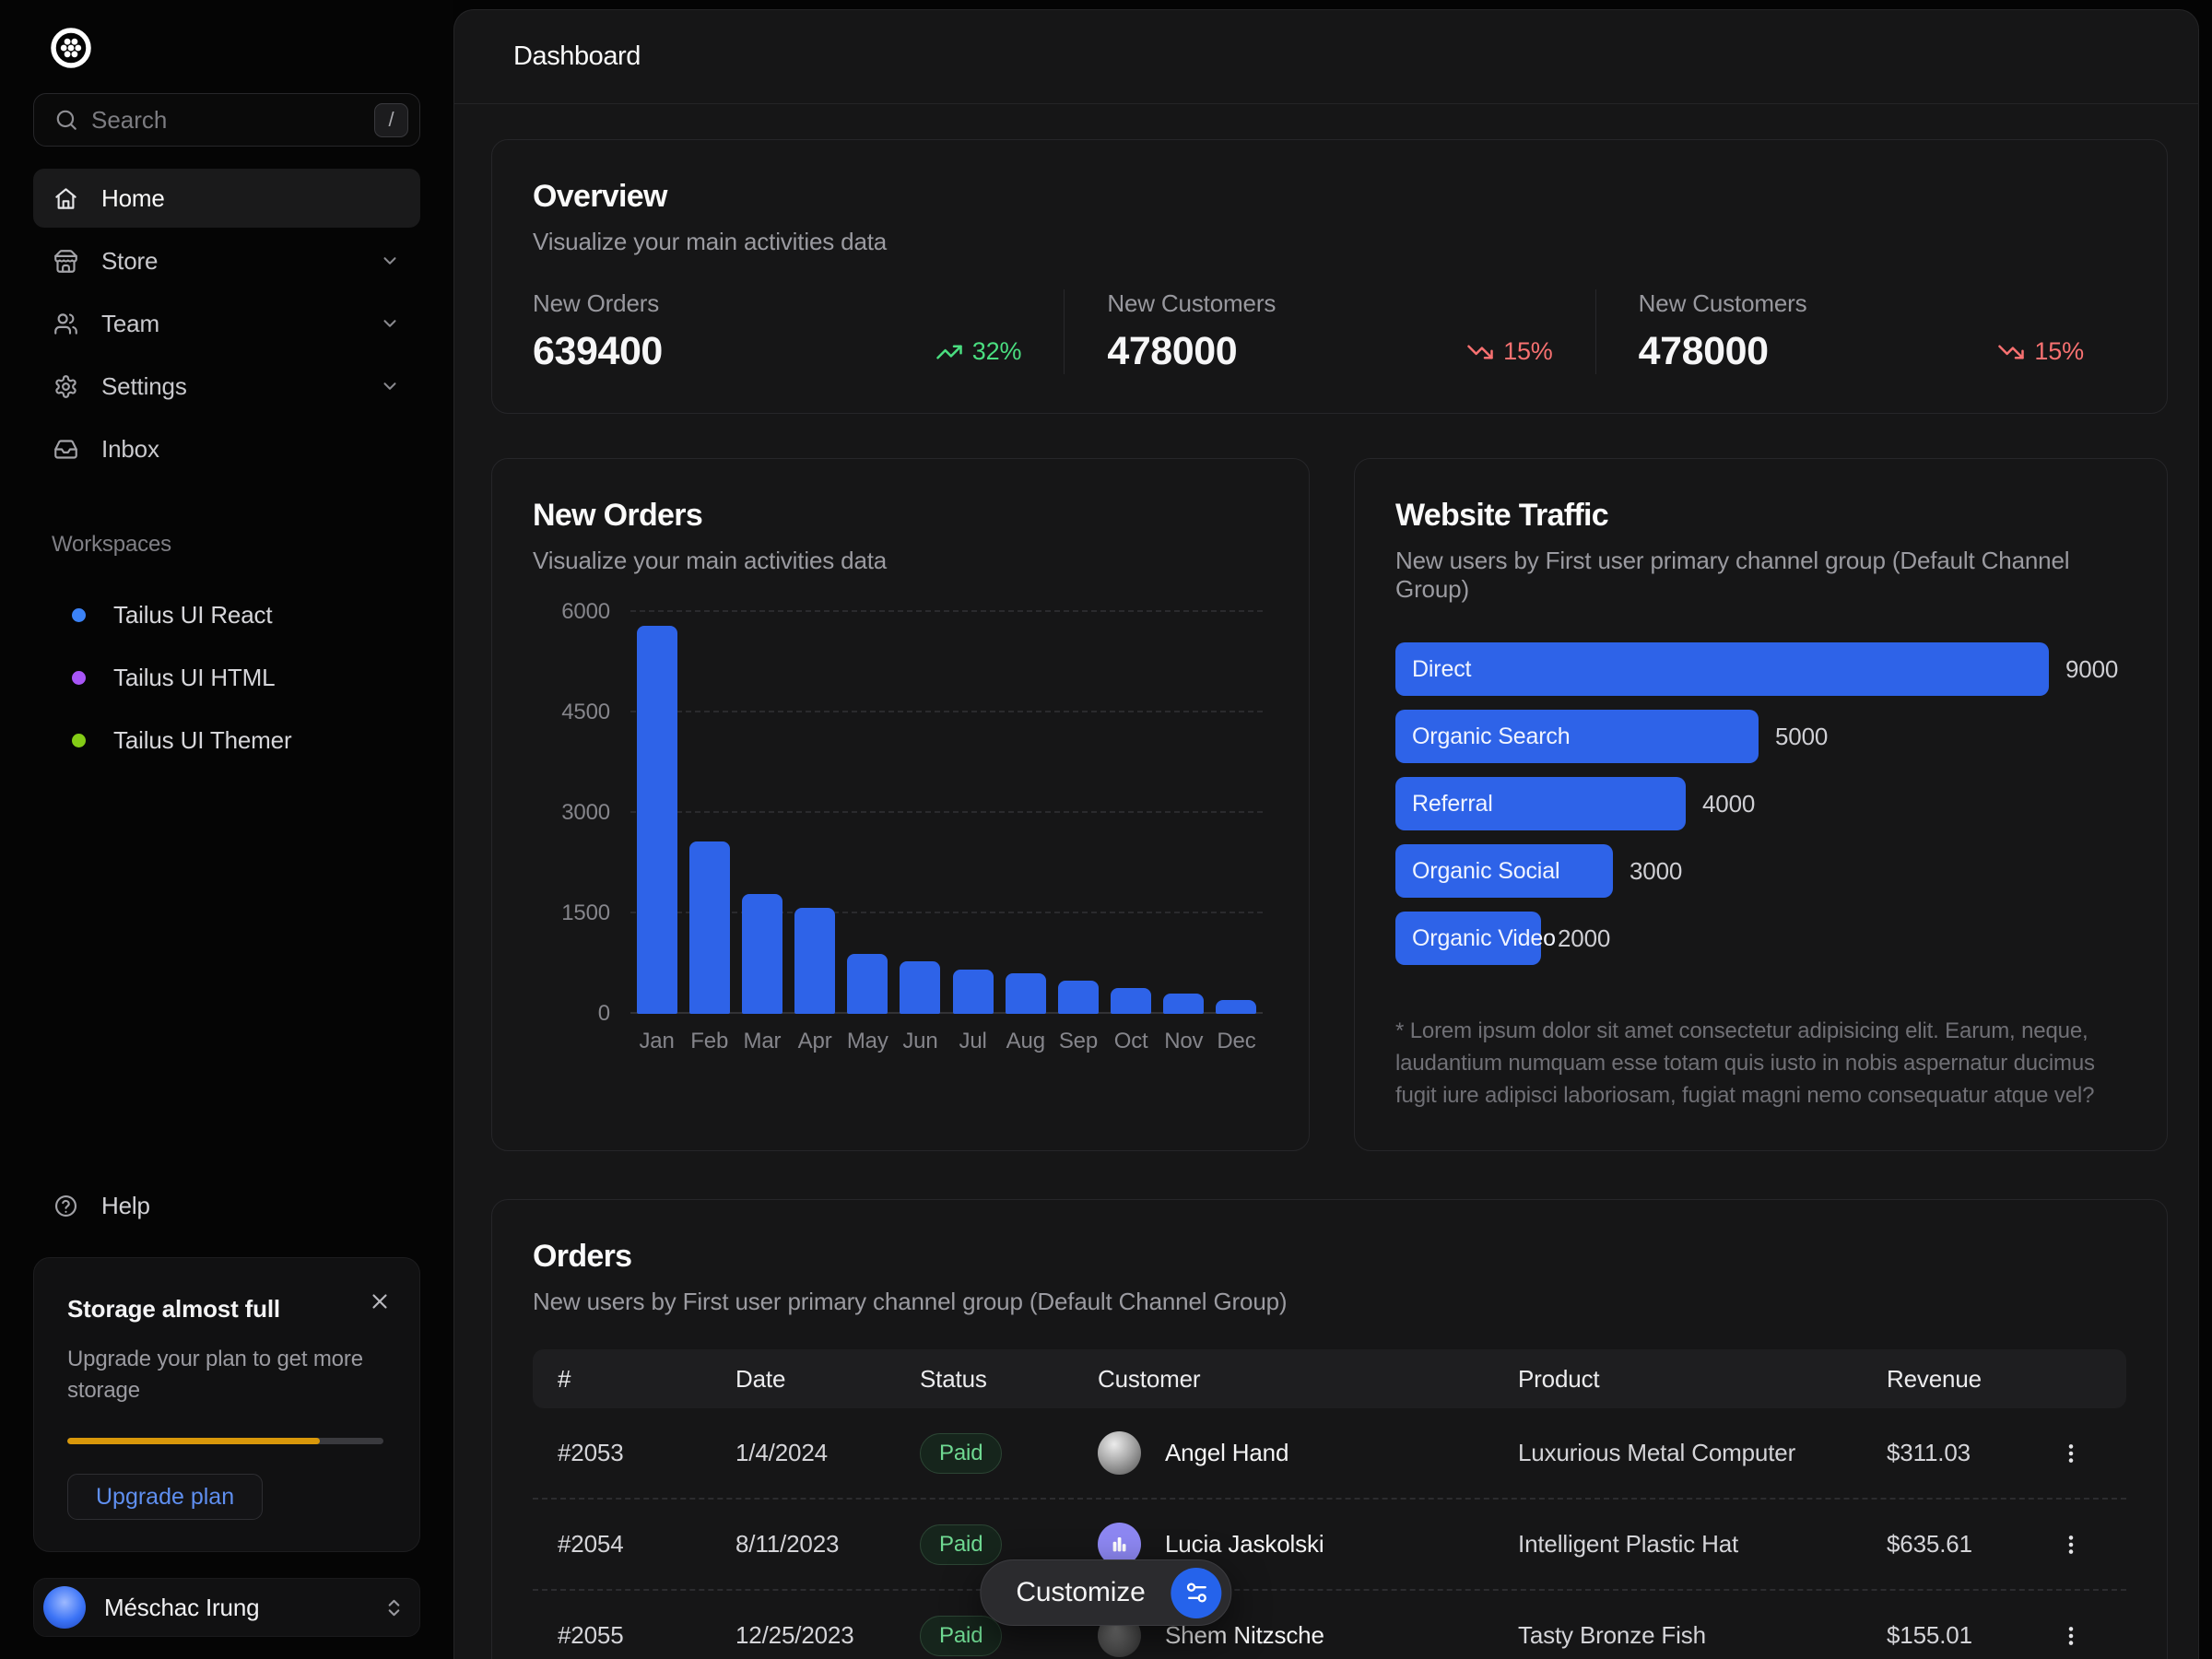 The height and width of the screenshot is (1659, 2212). I want to click on close-icon, so click(380, 1301).